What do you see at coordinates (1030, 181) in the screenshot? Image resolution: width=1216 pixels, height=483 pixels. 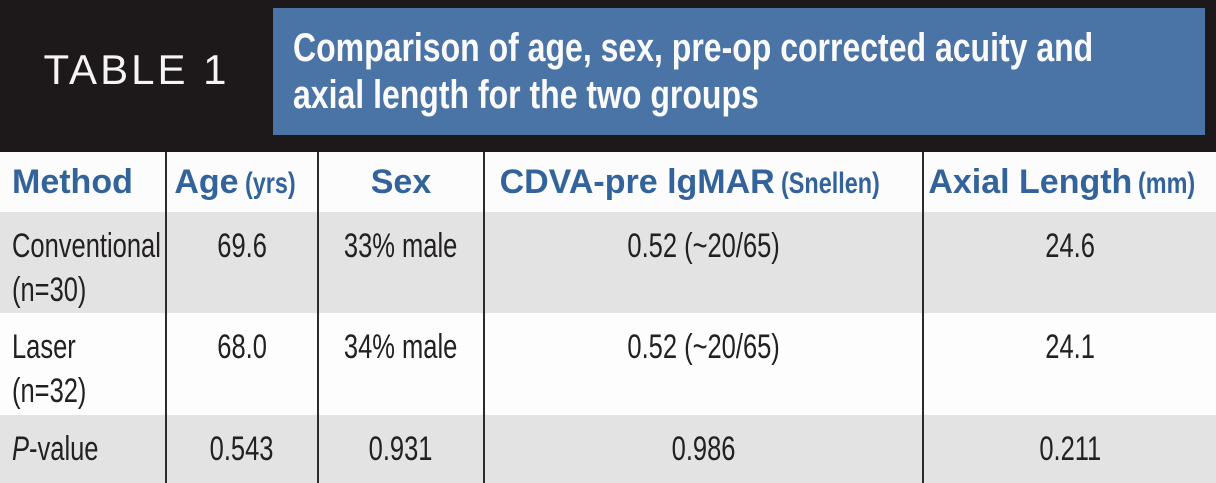 I see `col-header-axial-length-label: Axial Length` at bounding box center [1030, 181].